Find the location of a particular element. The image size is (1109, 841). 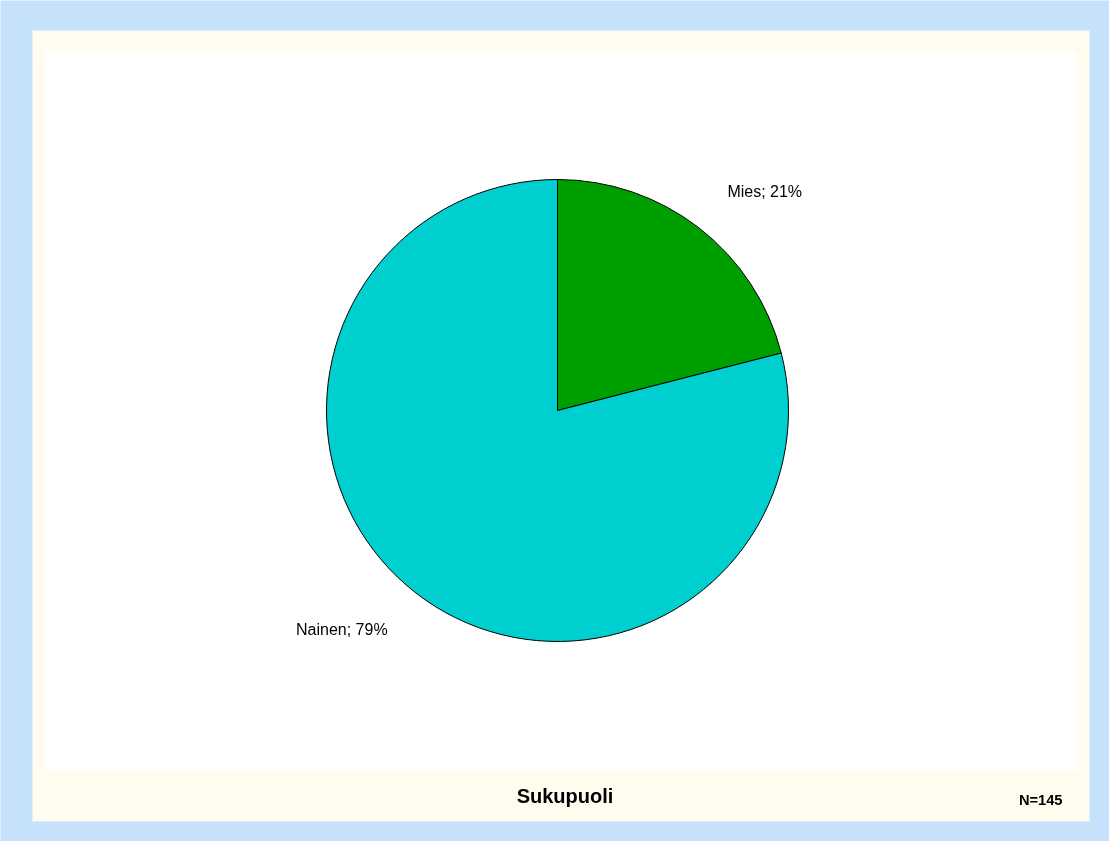

slice-label: Nainen; 79% is located at coordinates (341, 630).